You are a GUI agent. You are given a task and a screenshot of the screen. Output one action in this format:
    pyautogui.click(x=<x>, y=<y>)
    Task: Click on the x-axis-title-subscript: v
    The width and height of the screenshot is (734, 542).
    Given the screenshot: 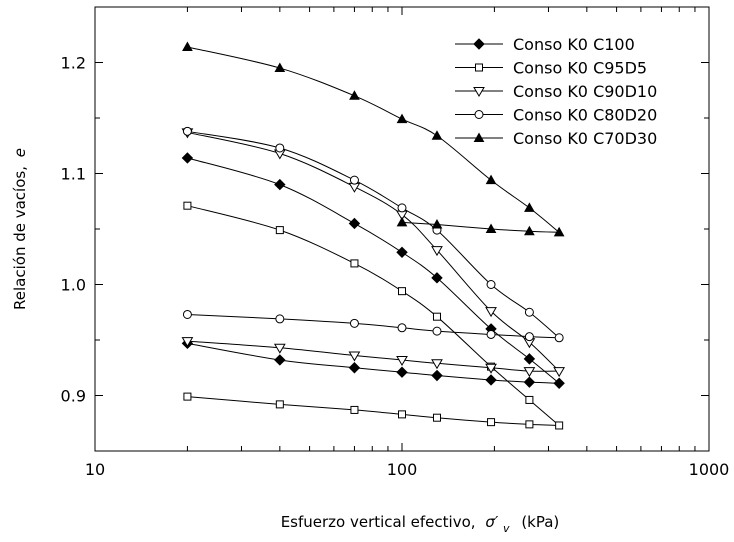 What is the action you would take?
    pyautogui.click(x=506, y=528)
    